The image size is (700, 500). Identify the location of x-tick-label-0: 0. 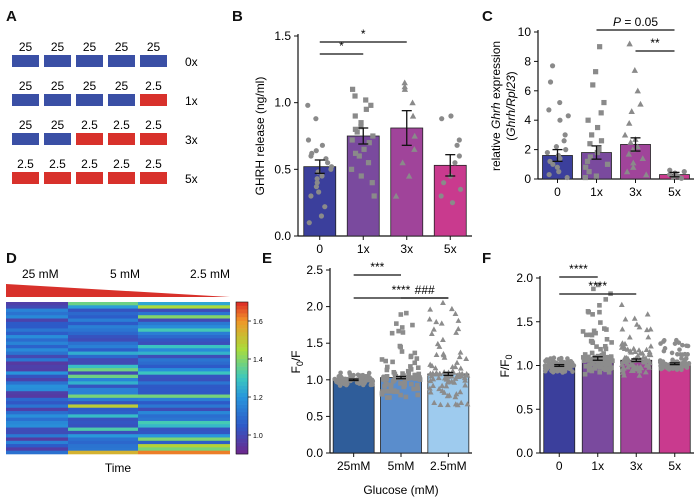
(319, 249).